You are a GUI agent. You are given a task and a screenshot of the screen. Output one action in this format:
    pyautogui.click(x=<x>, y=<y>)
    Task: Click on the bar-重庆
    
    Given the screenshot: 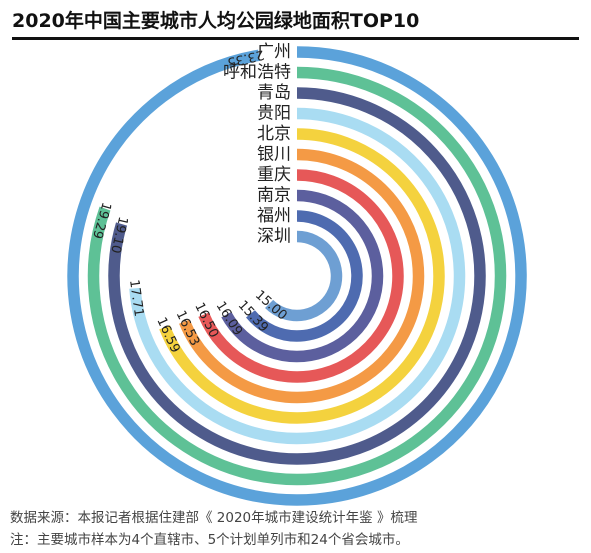 What is the action you would take?
    pyautogui.click(x=301, y=276)
    